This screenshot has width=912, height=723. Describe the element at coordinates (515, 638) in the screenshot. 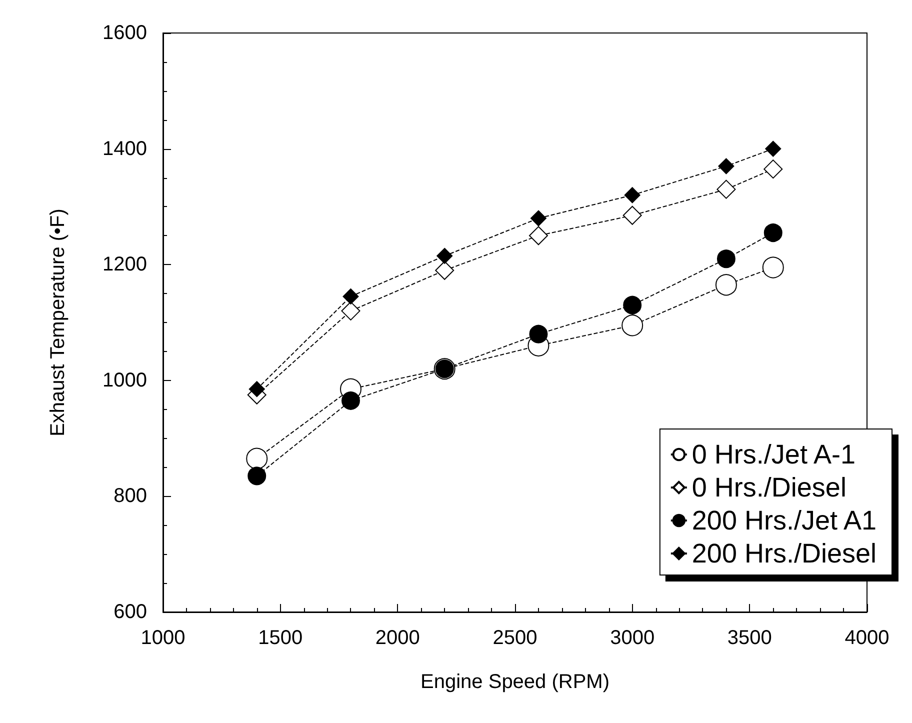

I see `x-tick-label: 2500` at that location.